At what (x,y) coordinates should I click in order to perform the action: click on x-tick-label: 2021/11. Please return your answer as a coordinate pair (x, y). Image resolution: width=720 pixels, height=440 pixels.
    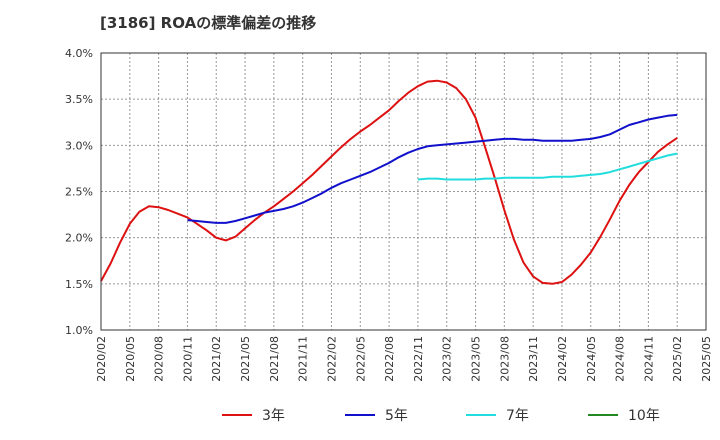
    Looking at the image, I should click on (303, 359).